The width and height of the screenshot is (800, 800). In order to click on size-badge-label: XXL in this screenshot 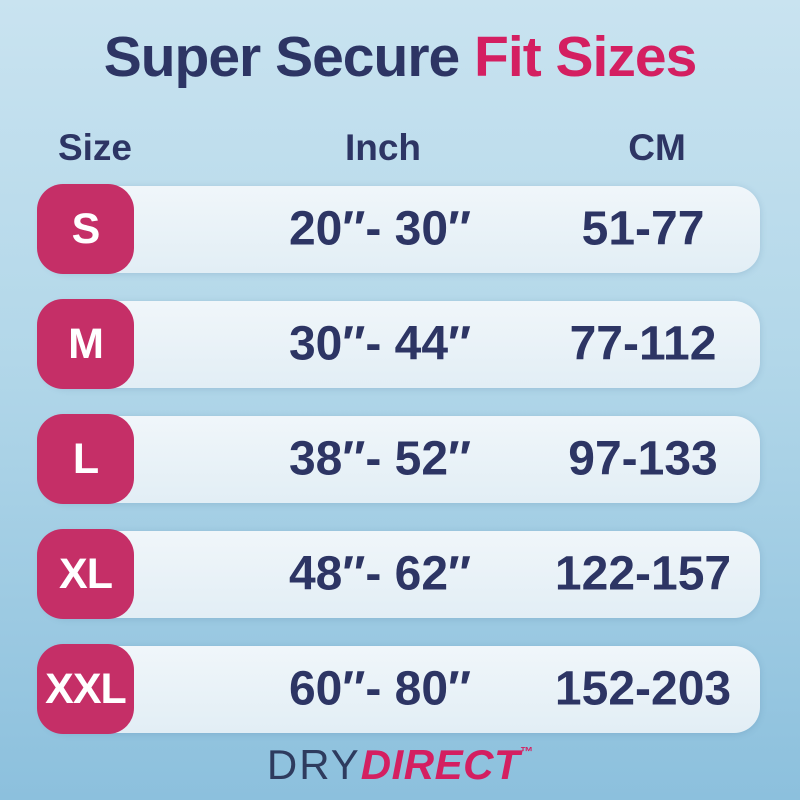, I will do `click(86, 688)`.